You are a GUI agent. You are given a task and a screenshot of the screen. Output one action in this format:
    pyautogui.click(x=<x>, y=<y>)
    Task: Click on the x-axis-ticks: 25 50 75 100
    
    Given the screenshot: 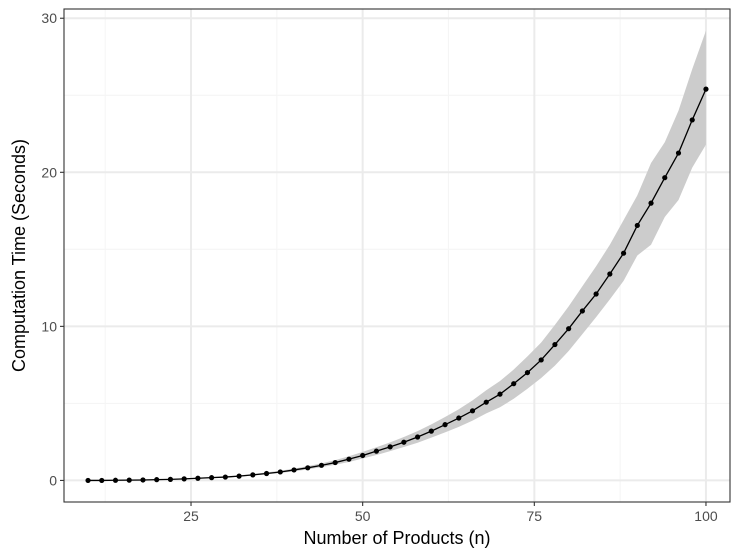 What is the action you would take?
    pyautogui.click(x=450, y=513)
    